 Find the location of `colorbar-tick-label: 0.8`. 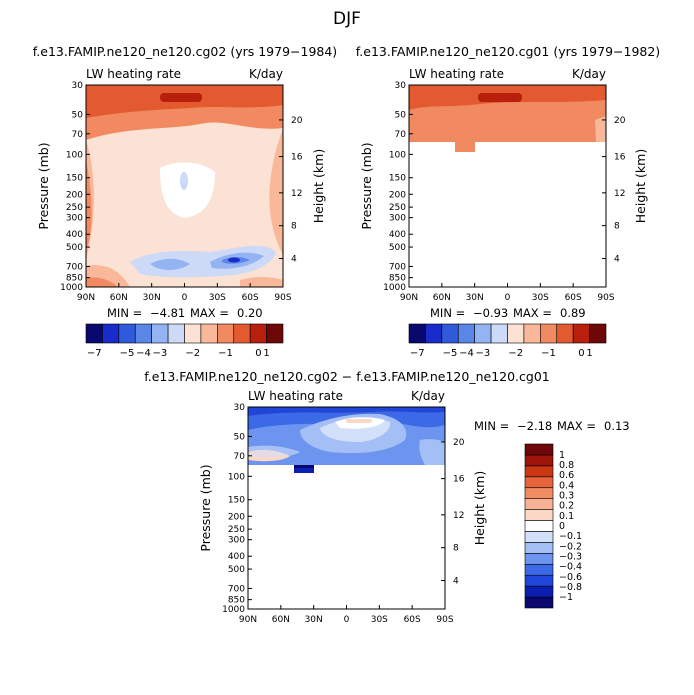

colorbar-tick-label: 0.8 is located at coordinates (566, 465).